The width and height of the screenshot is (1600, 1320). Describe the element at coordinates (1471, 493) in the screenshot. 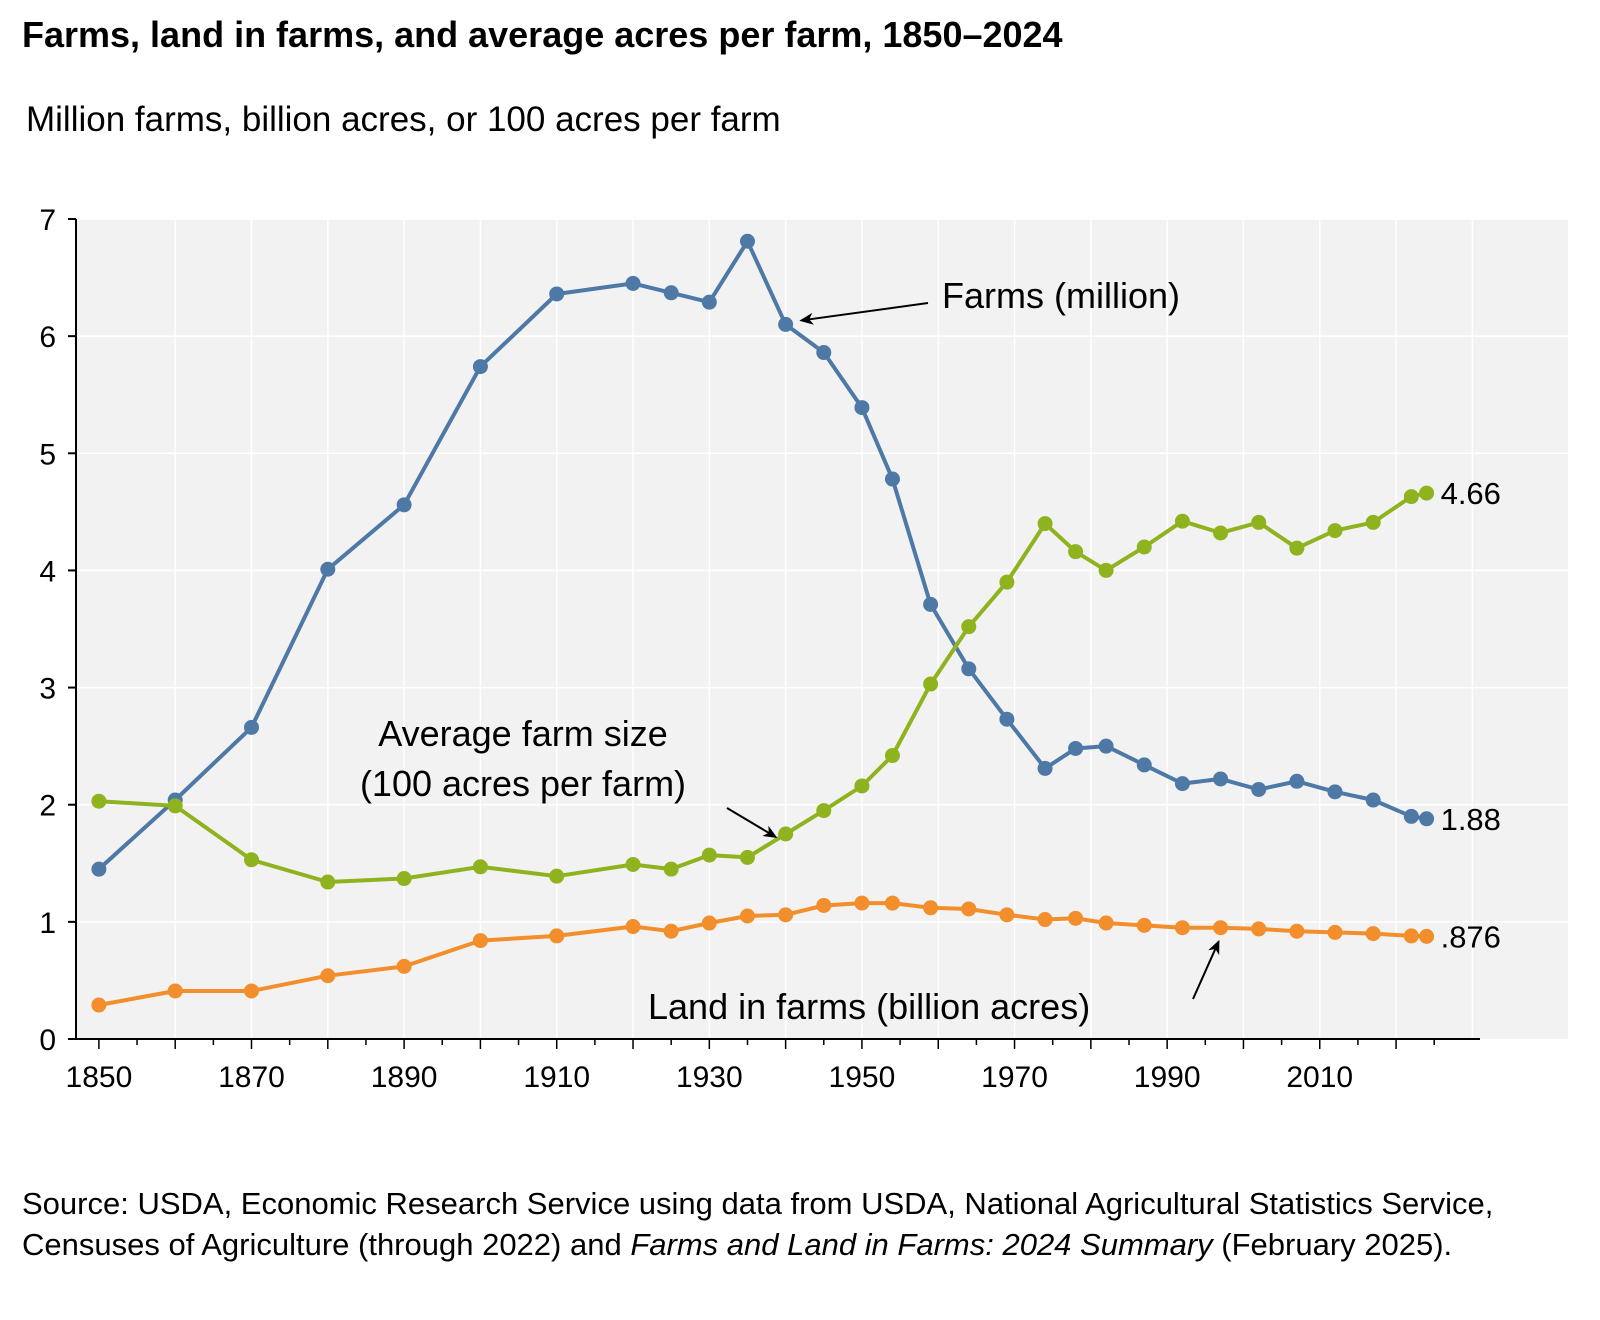

I see `end-label-size: 4.66` at that location.